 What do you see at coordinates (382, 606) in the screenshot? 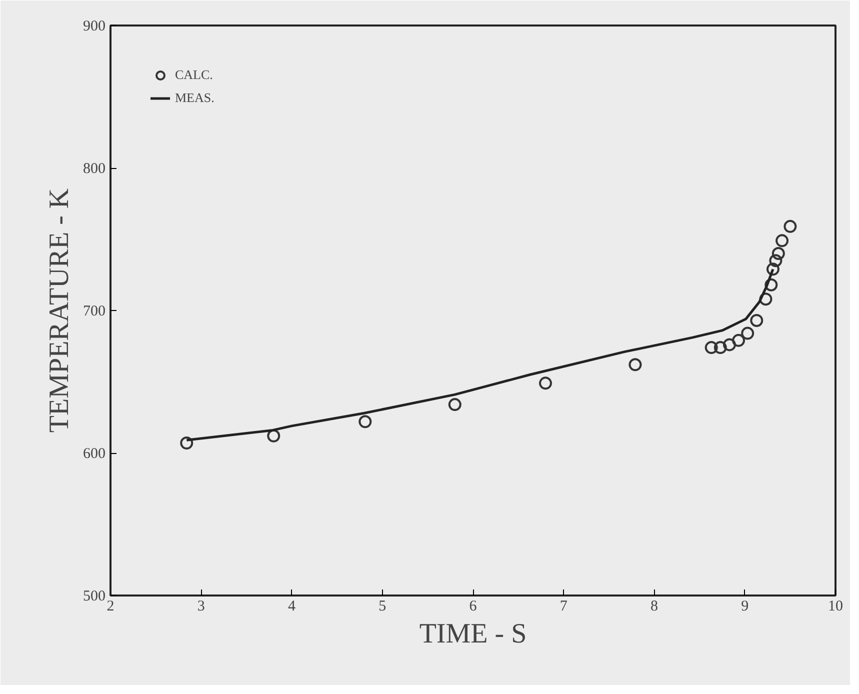
I see `x-tick-label: 5` at bounding box center [382, 606].